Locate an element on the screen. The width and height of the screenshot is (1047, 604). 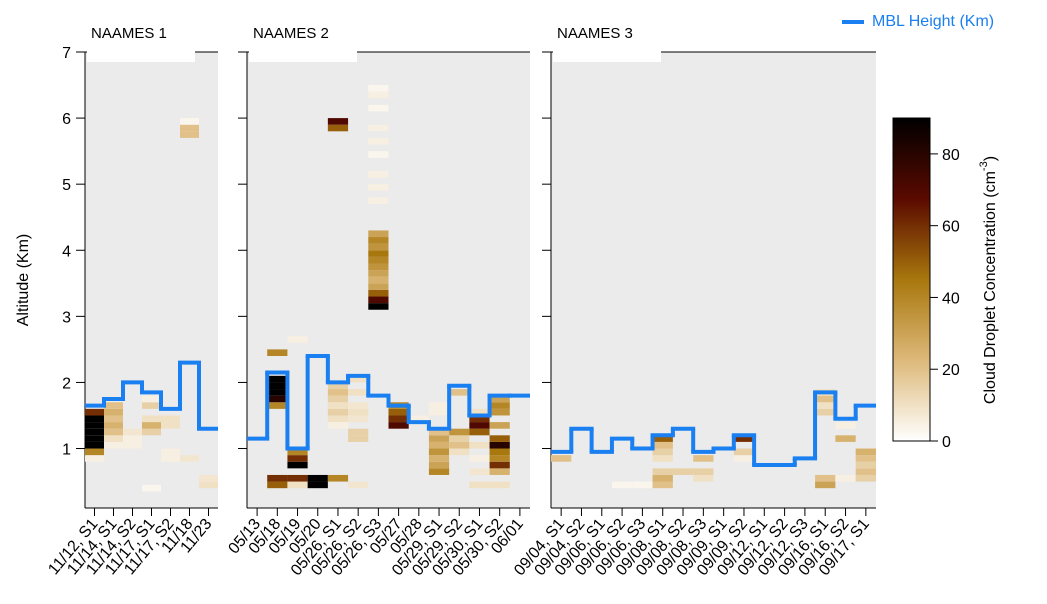
colorbar-label-main: Cloud Droplet Concentration (cm is located at coordinates (990, 287).